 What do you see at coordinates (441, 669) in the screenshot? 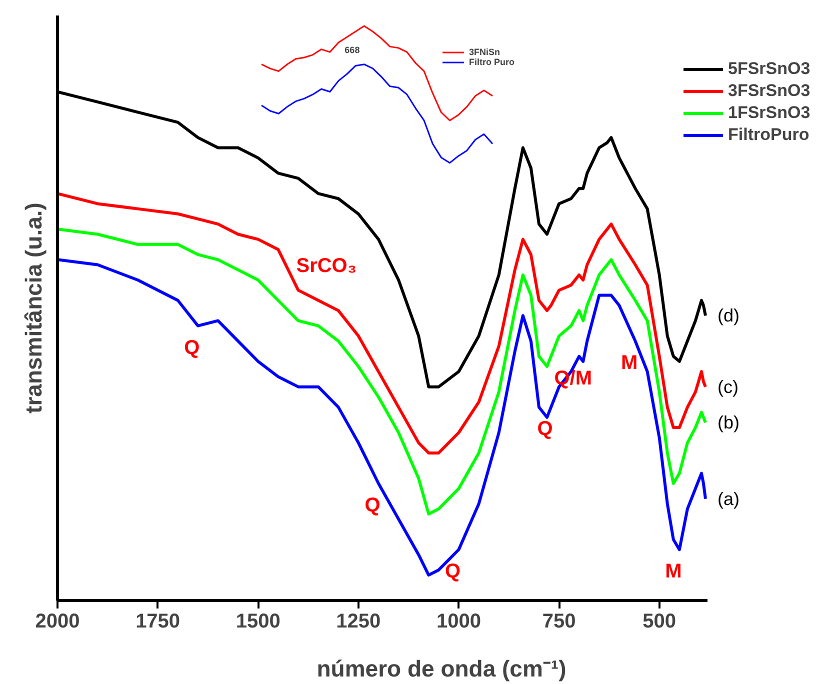
I see `x-axis-title: número de onda (cm⁻¹)` at bounding box center [441, 669].